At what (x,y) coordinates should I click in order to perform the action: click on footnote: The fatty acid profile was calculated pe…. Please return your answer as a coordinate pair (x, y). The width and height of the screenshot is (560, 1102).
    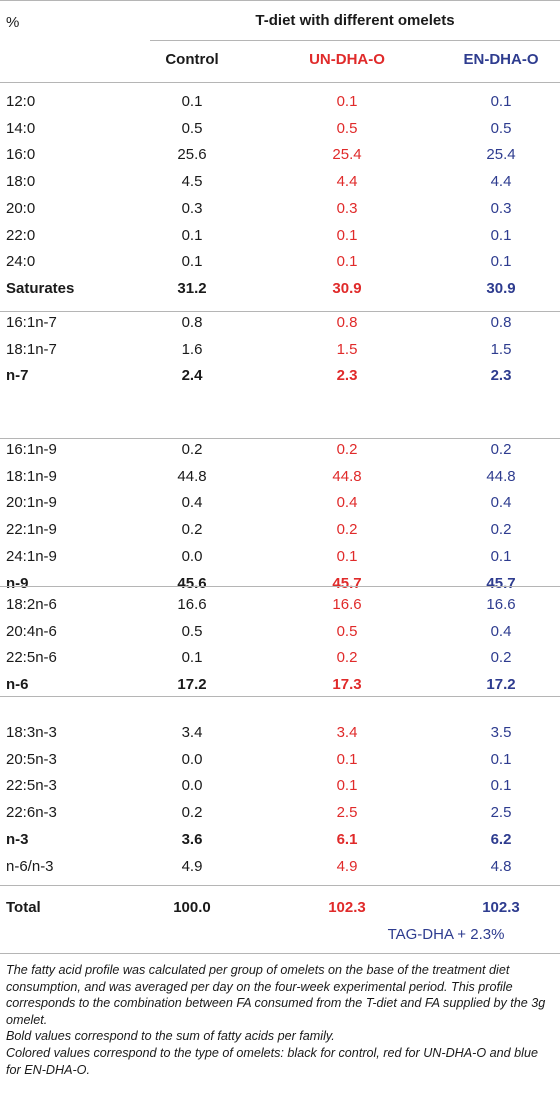
    Looking at the image, I should click on (276, 995).